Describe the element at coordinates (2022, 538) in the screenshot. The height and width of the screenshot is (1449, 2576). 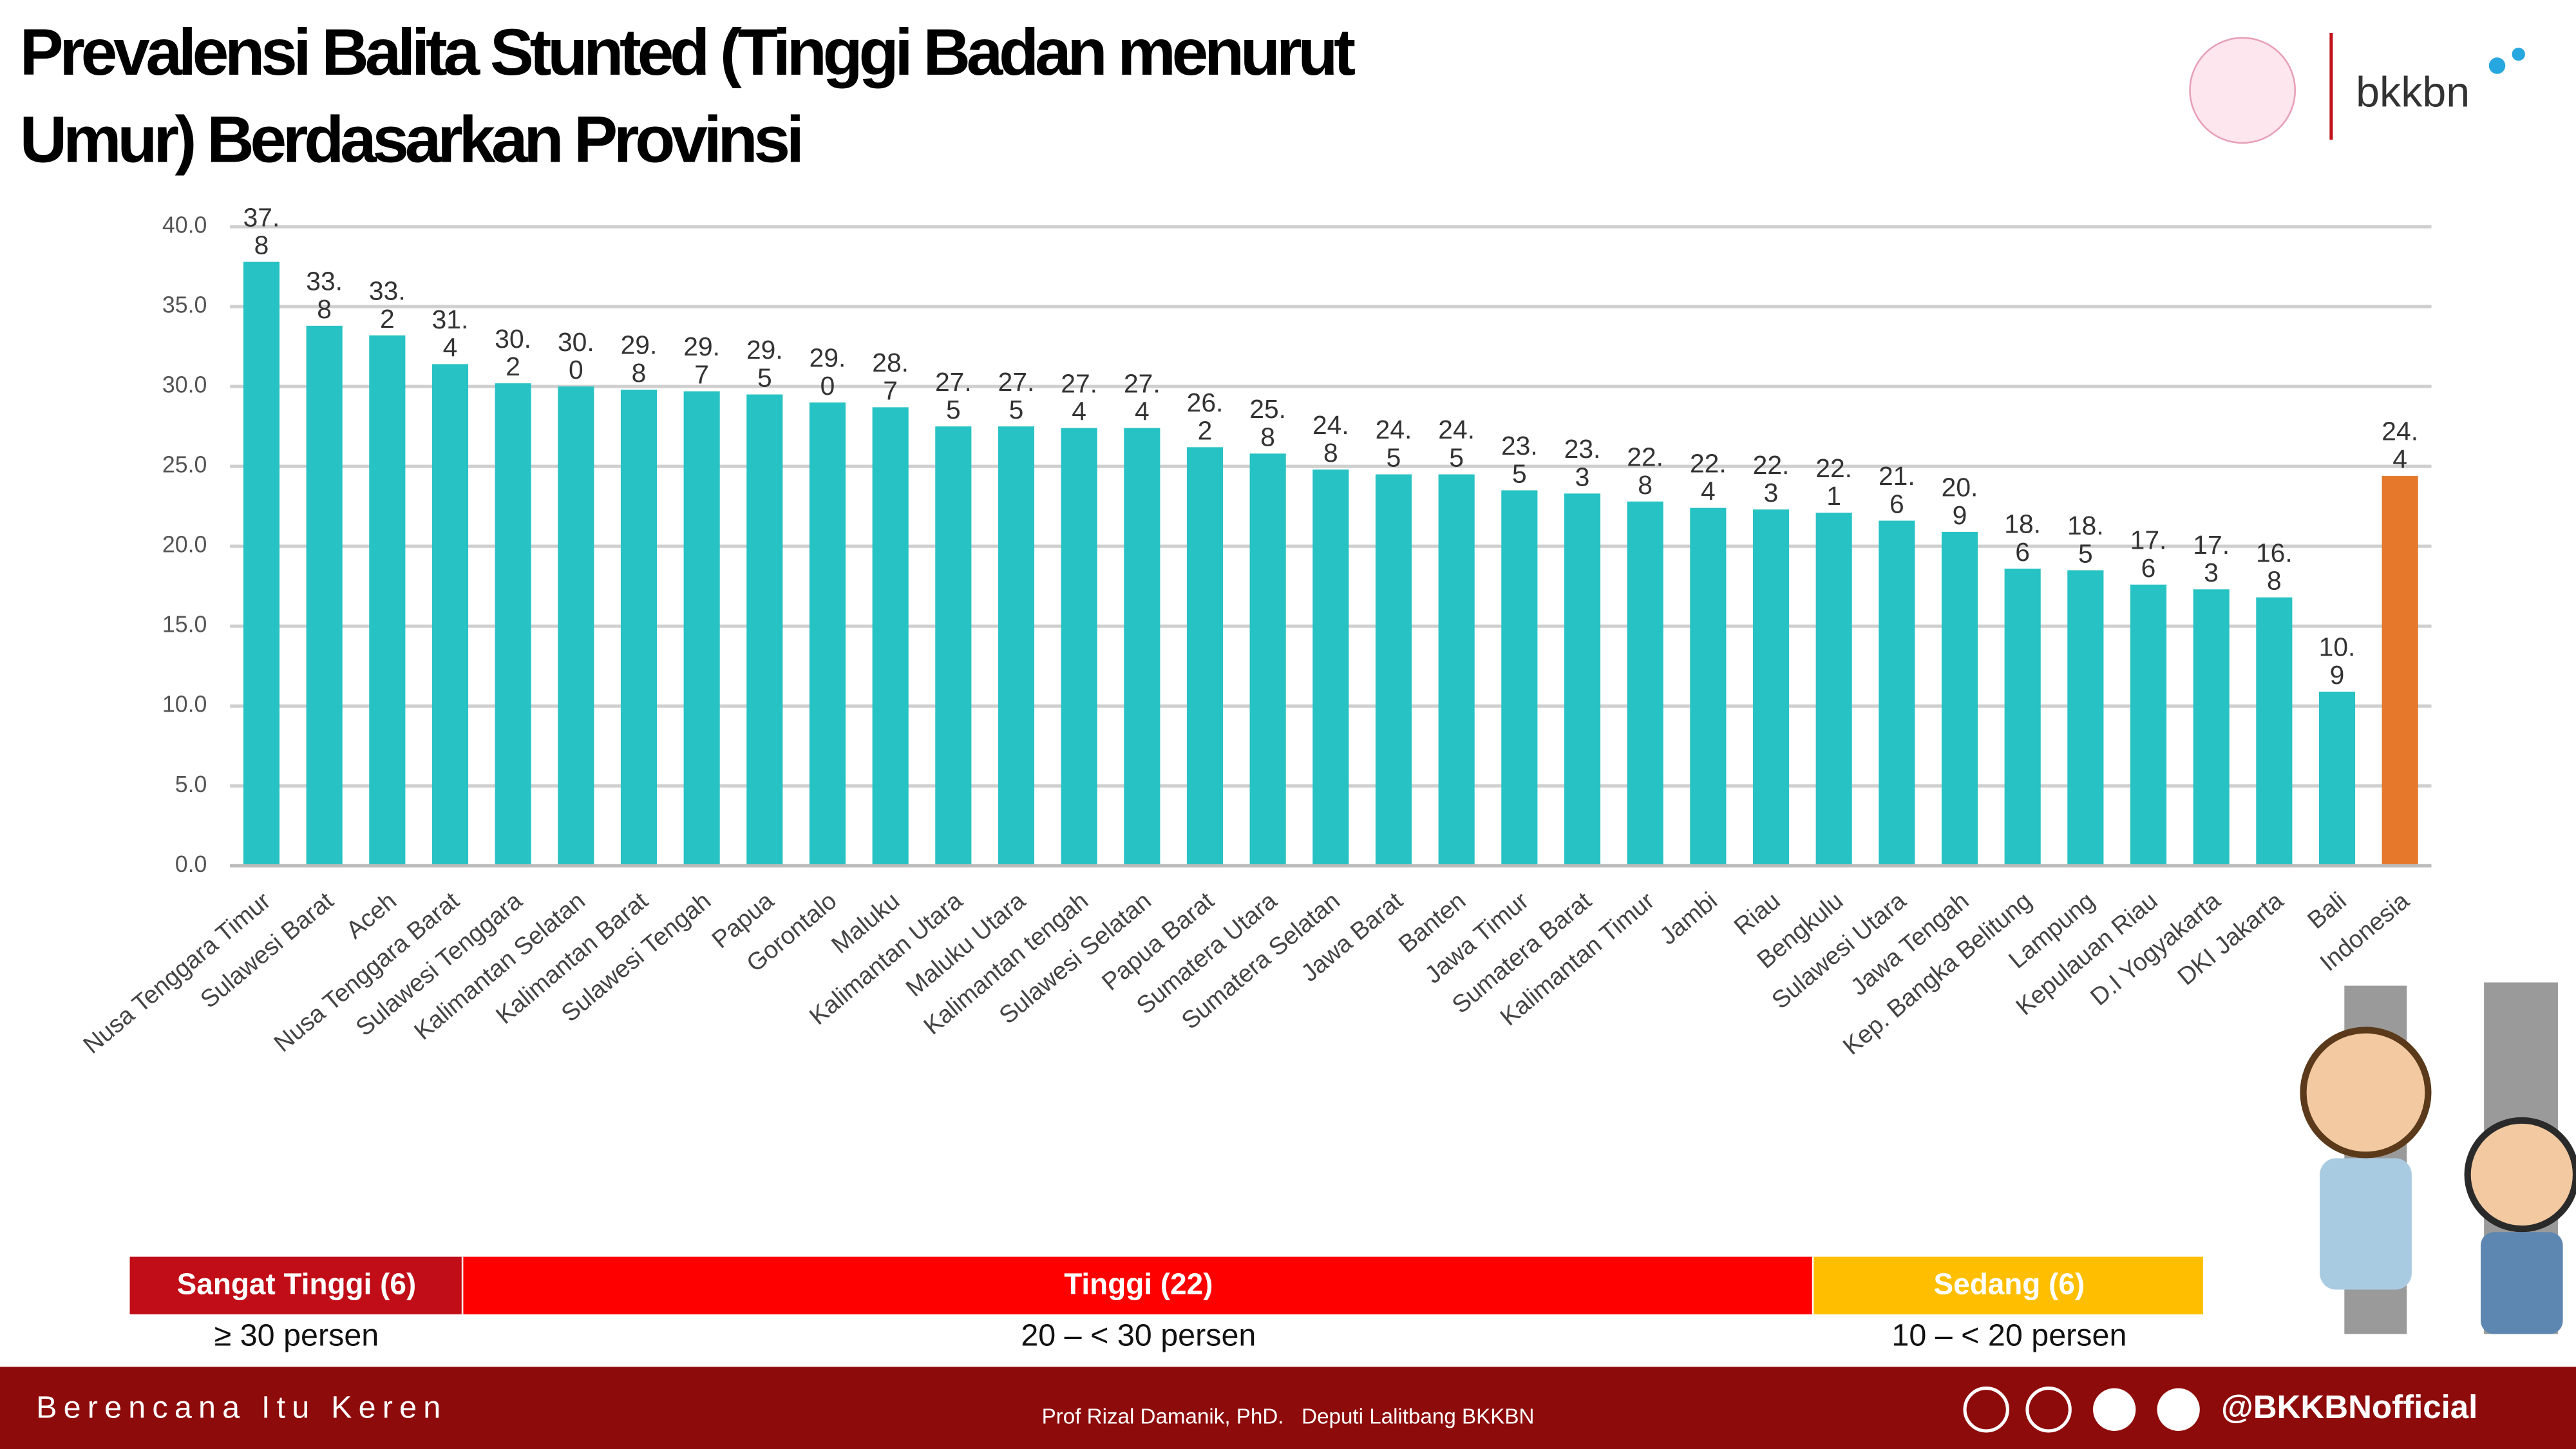
I see `value-label: 18. 6` at that location.